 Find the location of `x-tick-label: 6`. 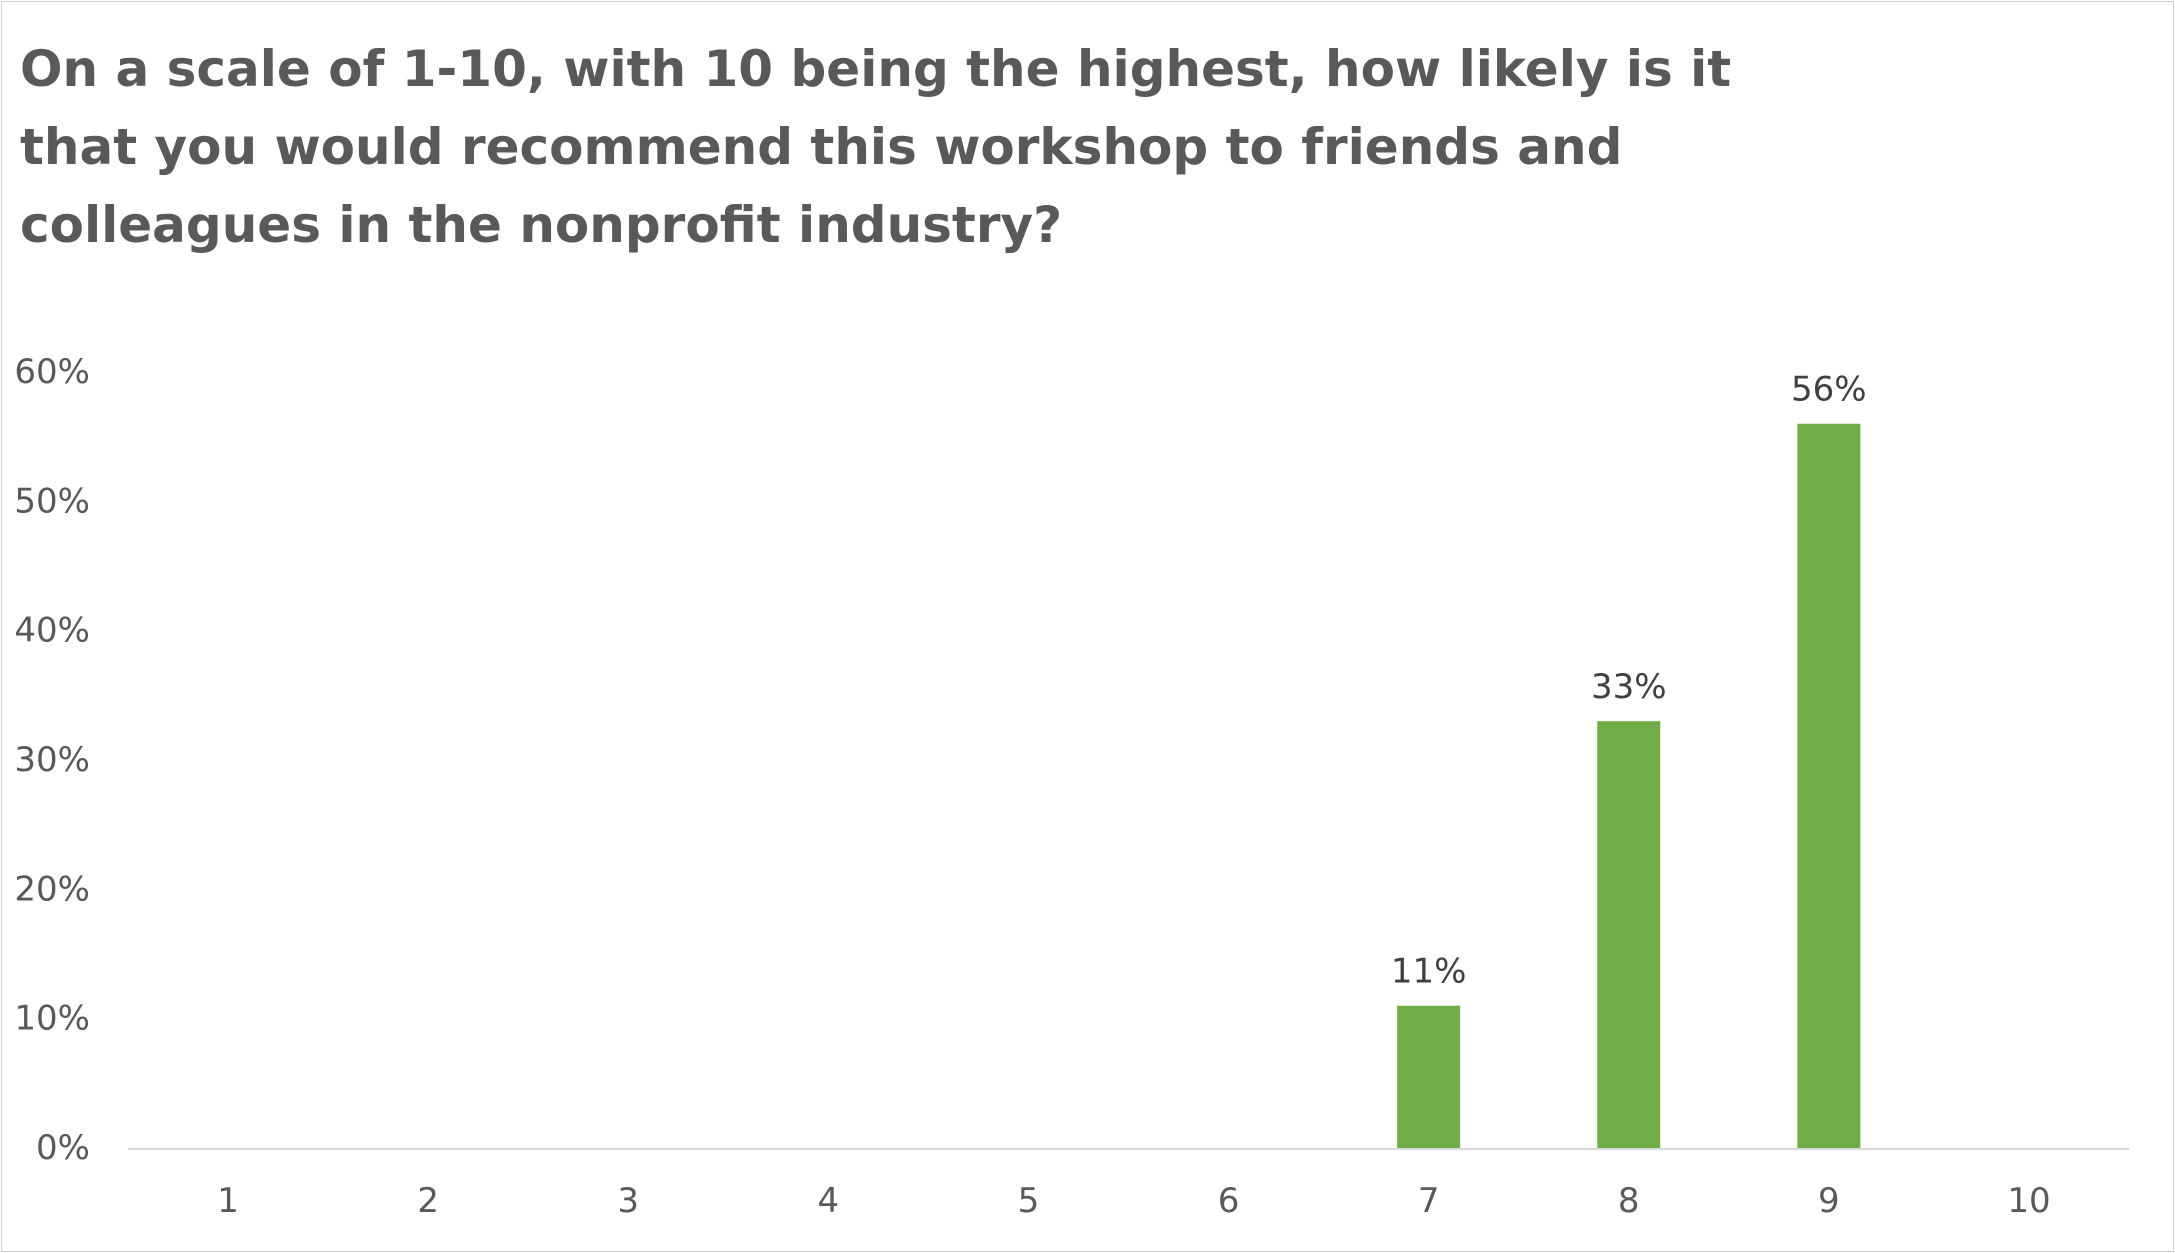

x-tick-label: 6 is located at coordinates (1229, 1201).